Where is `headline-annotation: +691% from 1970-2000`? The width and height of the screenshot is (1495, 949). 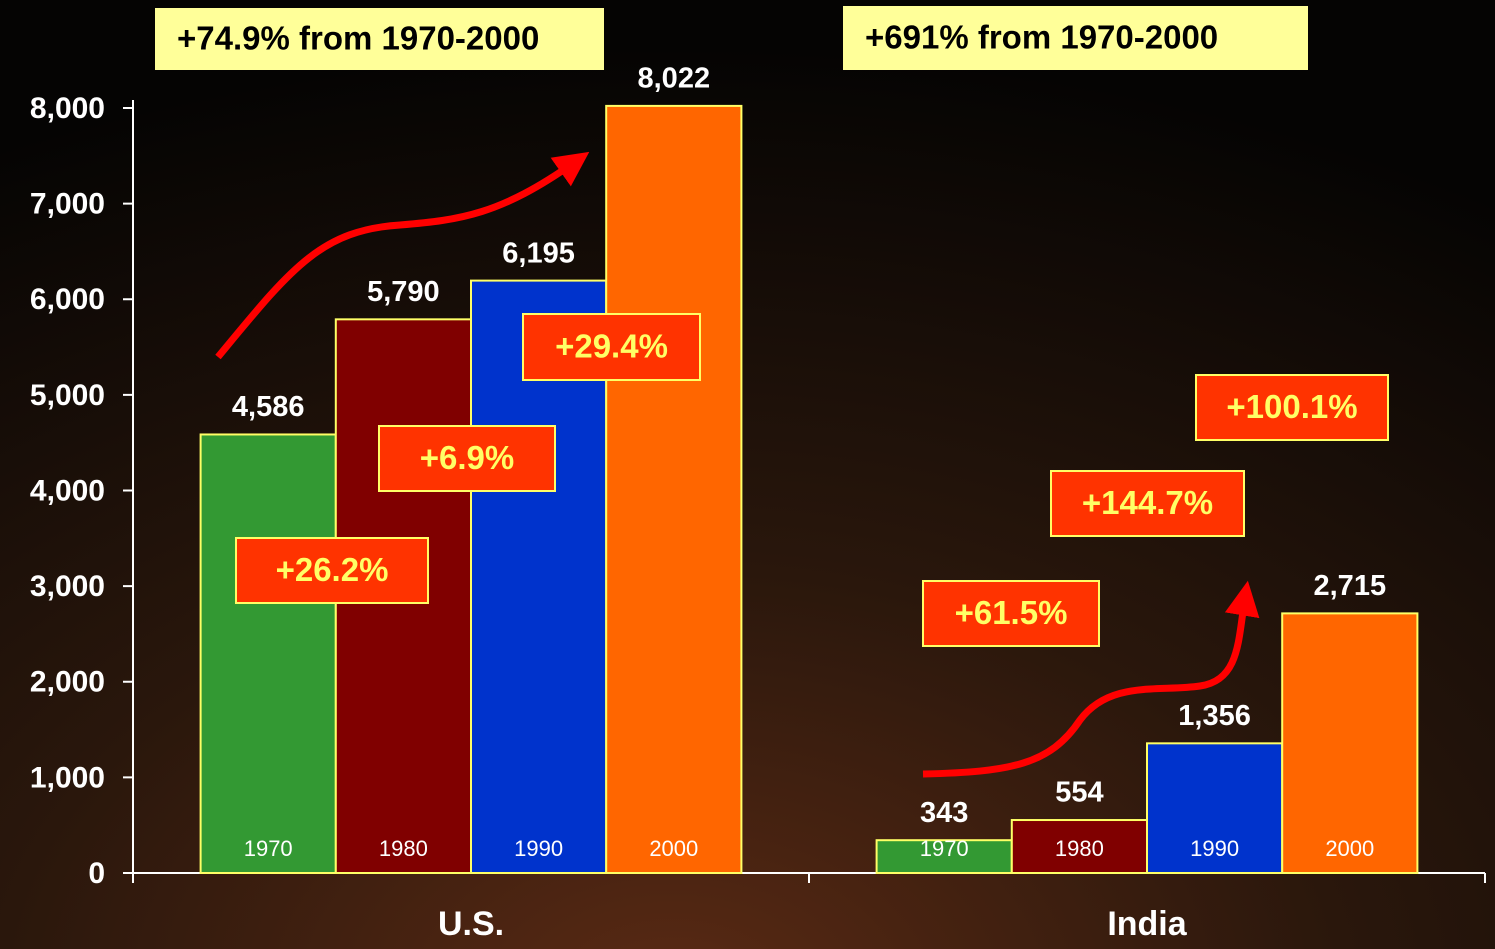 headline-annotation: +691% from 1970-2000 is located at coordinates (1041, 37).